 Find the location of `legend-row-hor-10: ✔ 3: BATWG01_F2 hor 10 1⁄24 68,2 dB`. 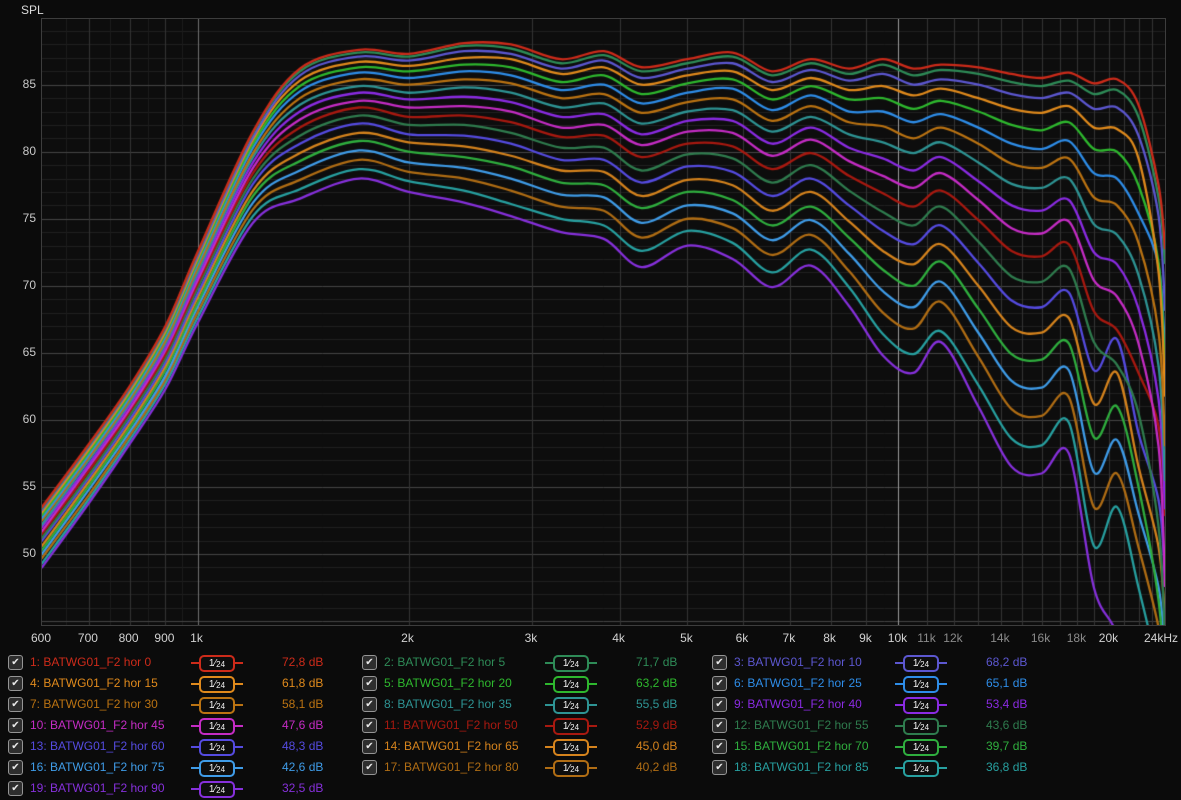

legend-row-hor-10: ✔ 3: BATWG01_F2 hor 10 1⁄24 68,2 dB is located at coordinates (884, 664).